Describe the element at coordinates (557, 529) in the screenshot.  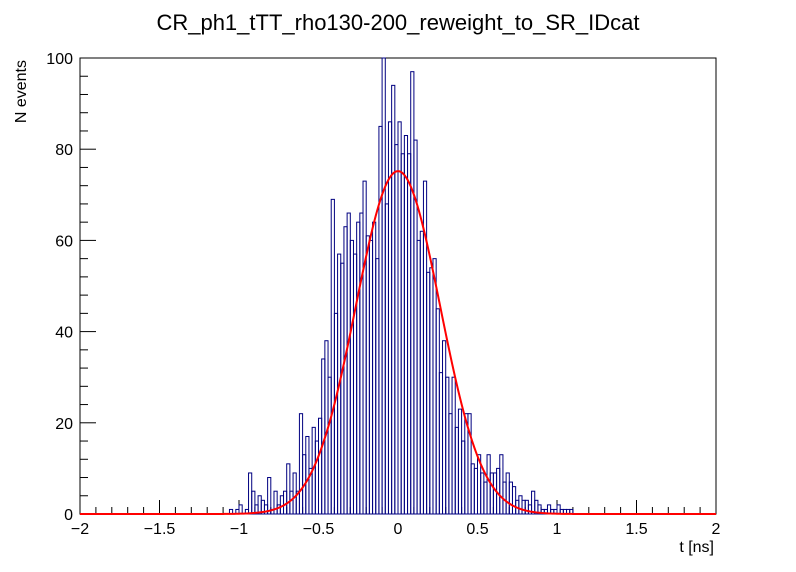
I see `x-tick-label: 1` at that location.